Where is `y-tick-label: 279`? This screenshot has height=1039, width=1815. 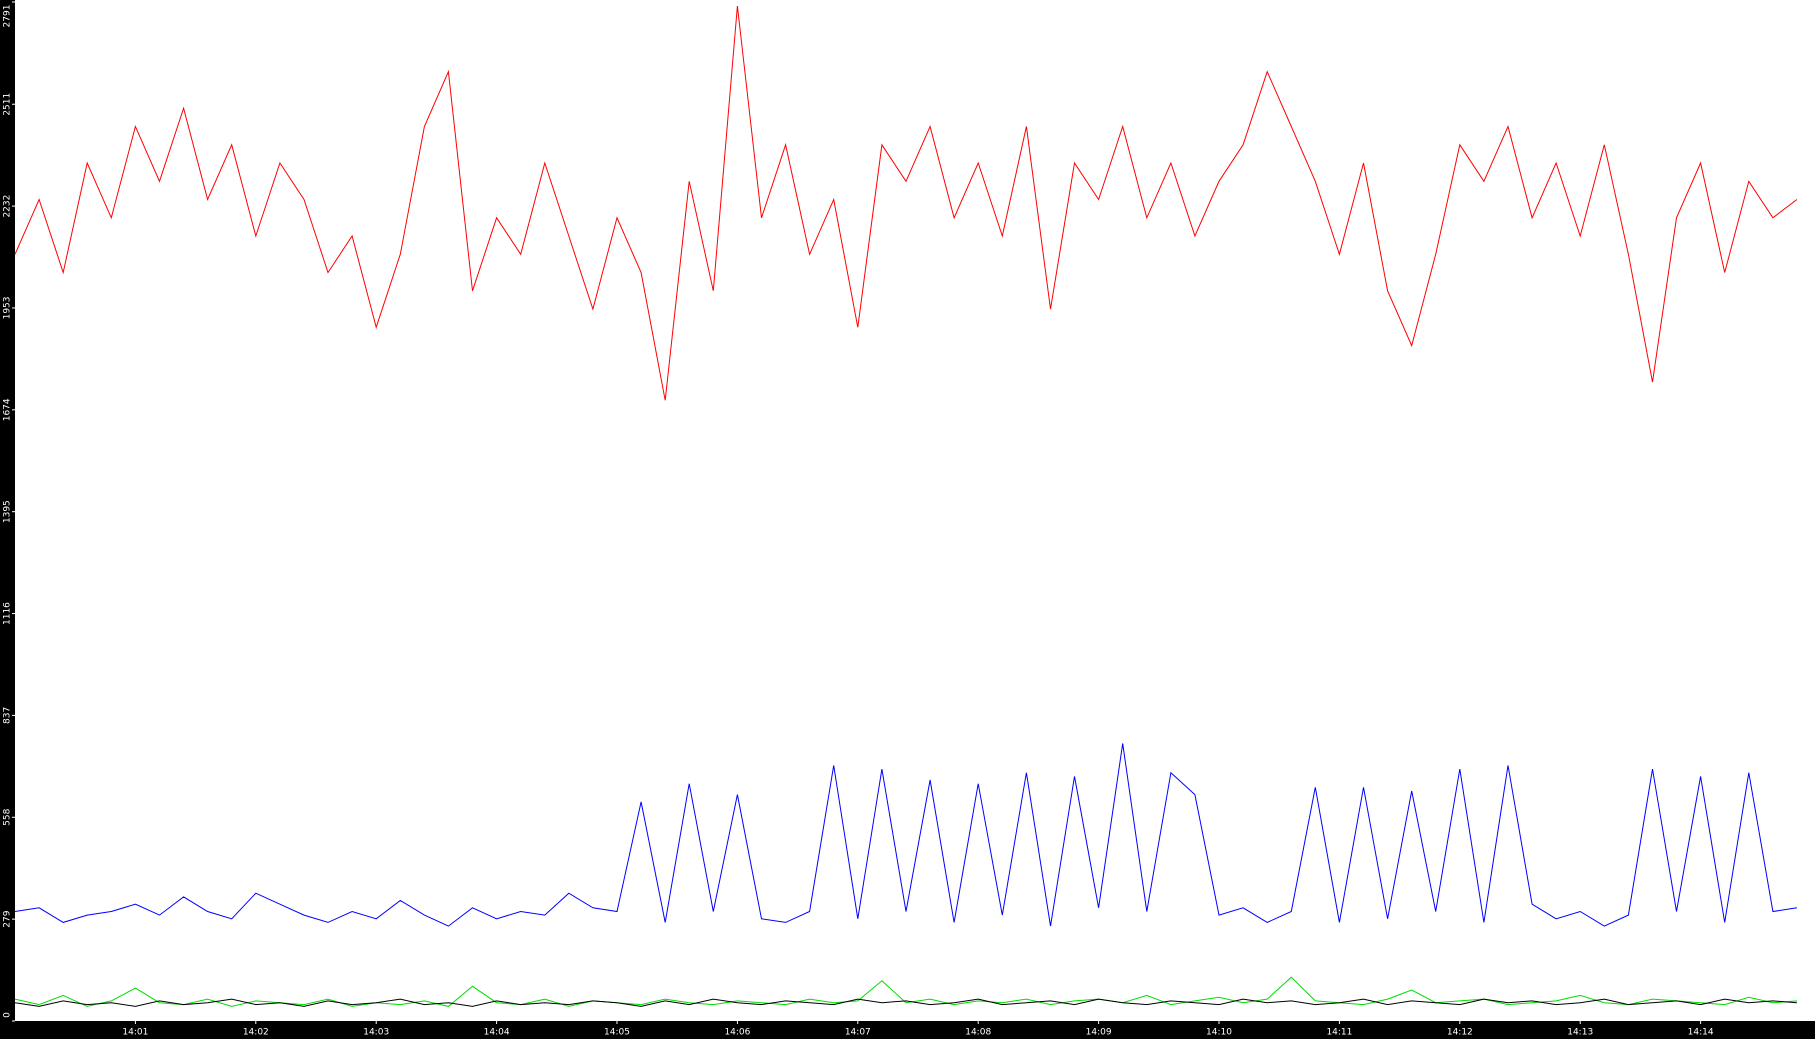 y-tick-label: 279 is located at coordinates (8, 918).